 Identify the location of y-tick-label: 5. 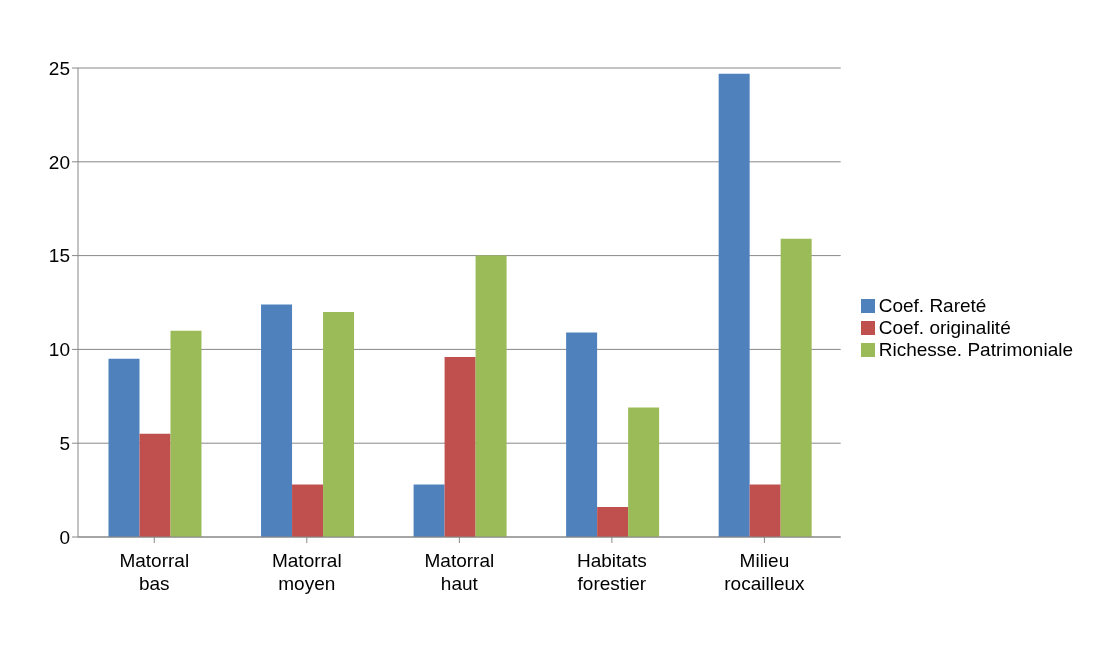
(64, 443).